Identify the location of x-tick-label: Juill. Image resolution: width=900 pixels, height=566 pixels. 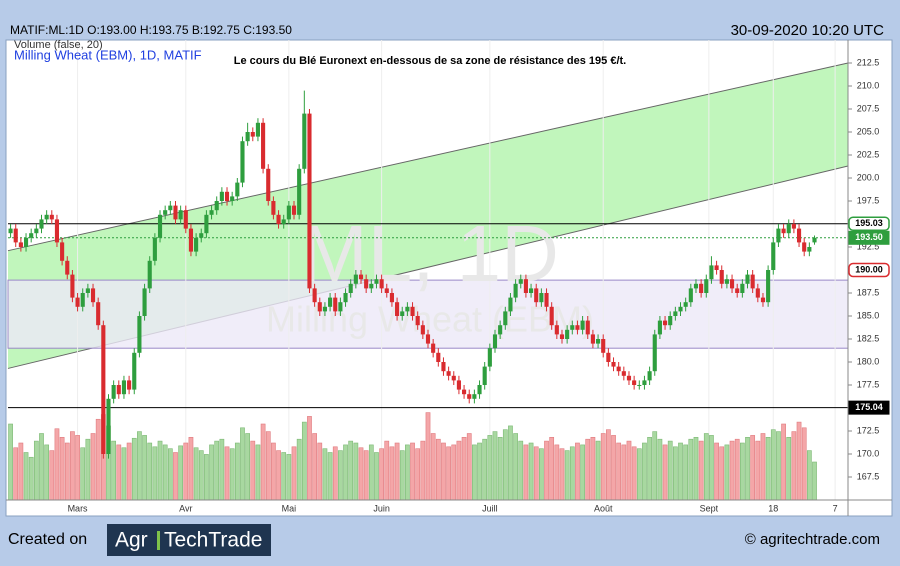
(490, 508).